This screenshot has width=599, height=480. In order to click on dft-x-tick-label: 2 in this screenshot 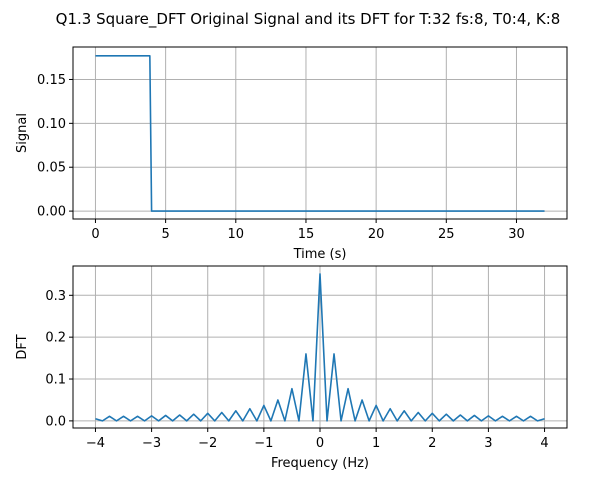, I will do `click(432, 443)`.